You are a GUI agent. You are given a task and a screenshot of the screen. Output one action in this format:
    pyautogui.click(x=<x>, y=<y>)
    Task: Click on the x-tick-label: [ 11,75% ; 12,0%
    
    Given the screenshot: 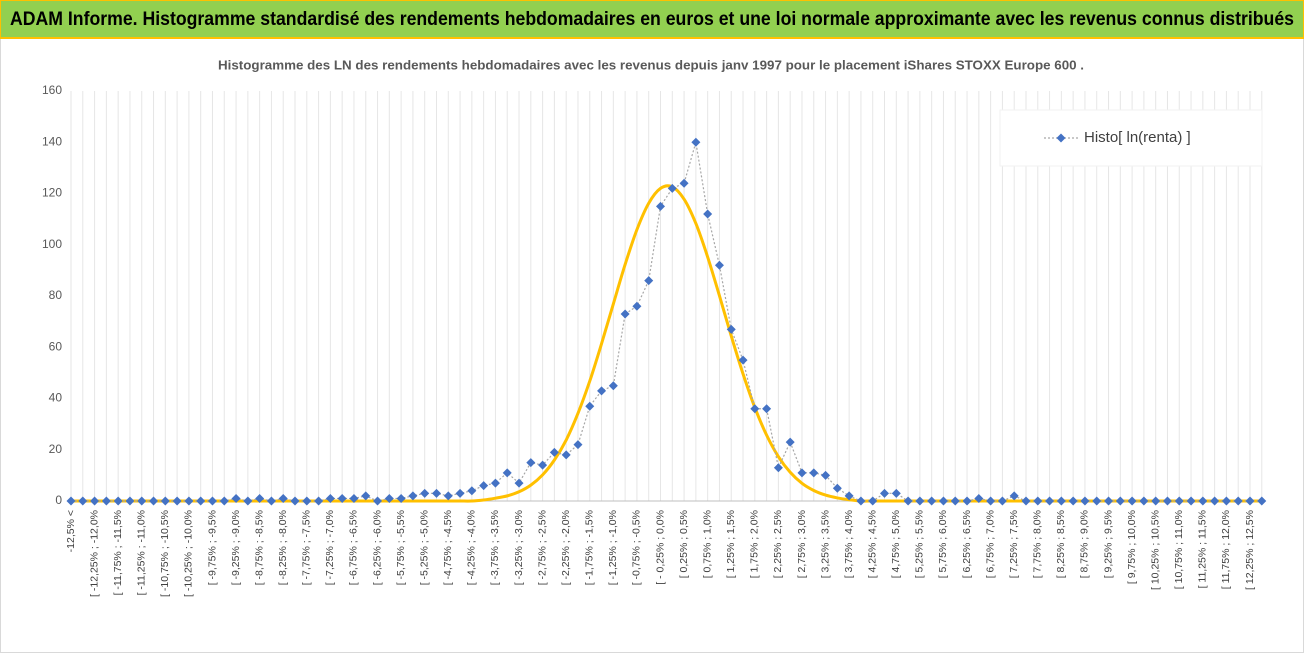 What is the action you would take?
    pyautogui.click(x=1226, y=549)
    